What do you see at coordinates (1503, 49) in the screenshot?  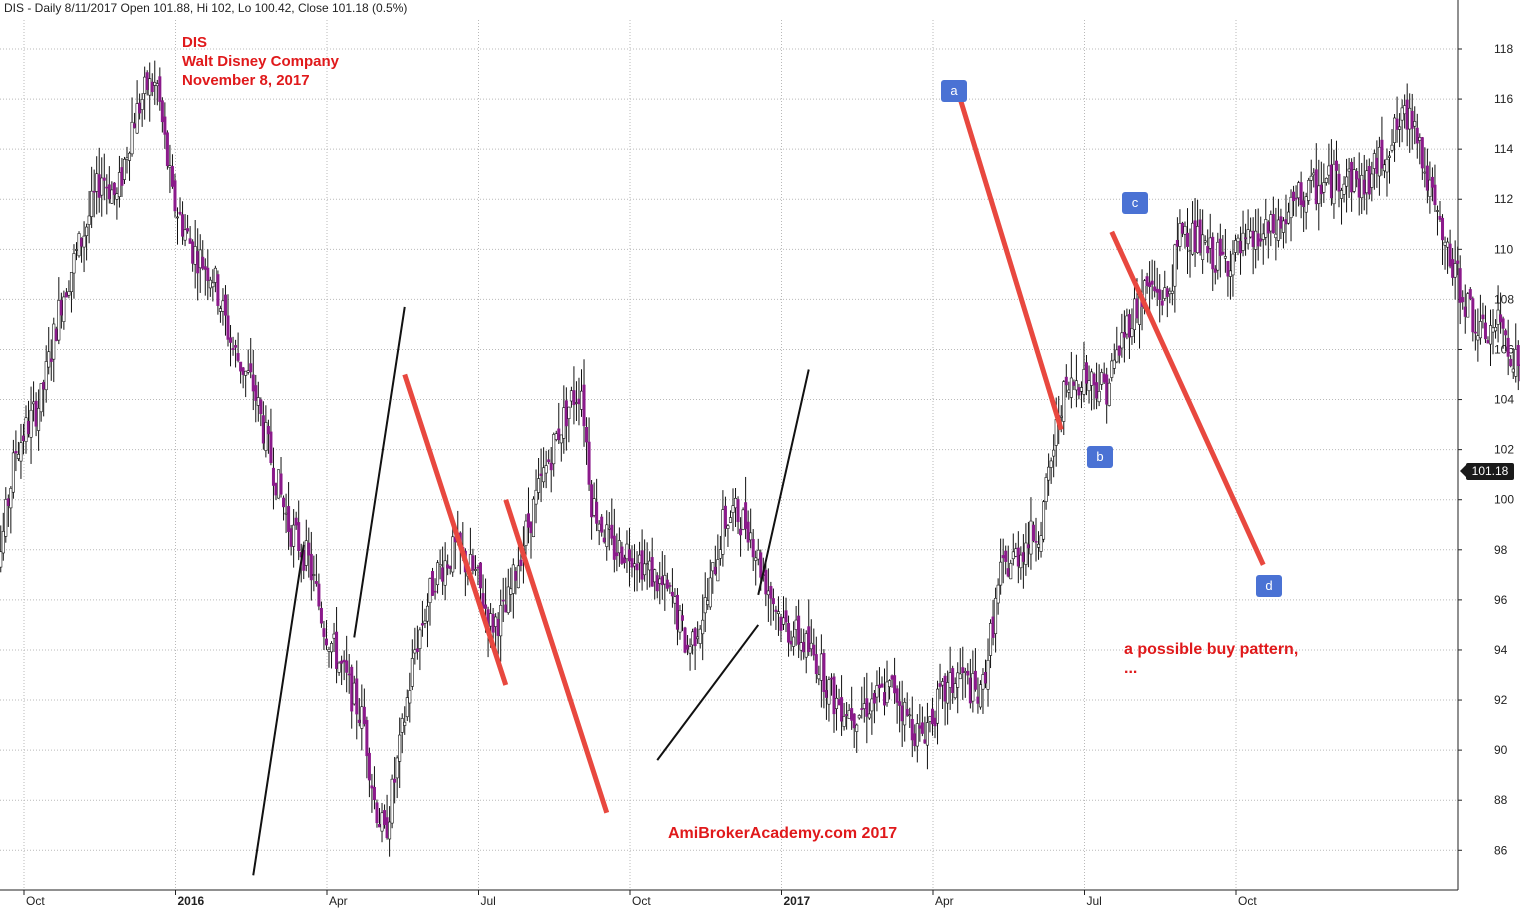 I see `y-tick-label: 118` at bounding box center [1503, 49].